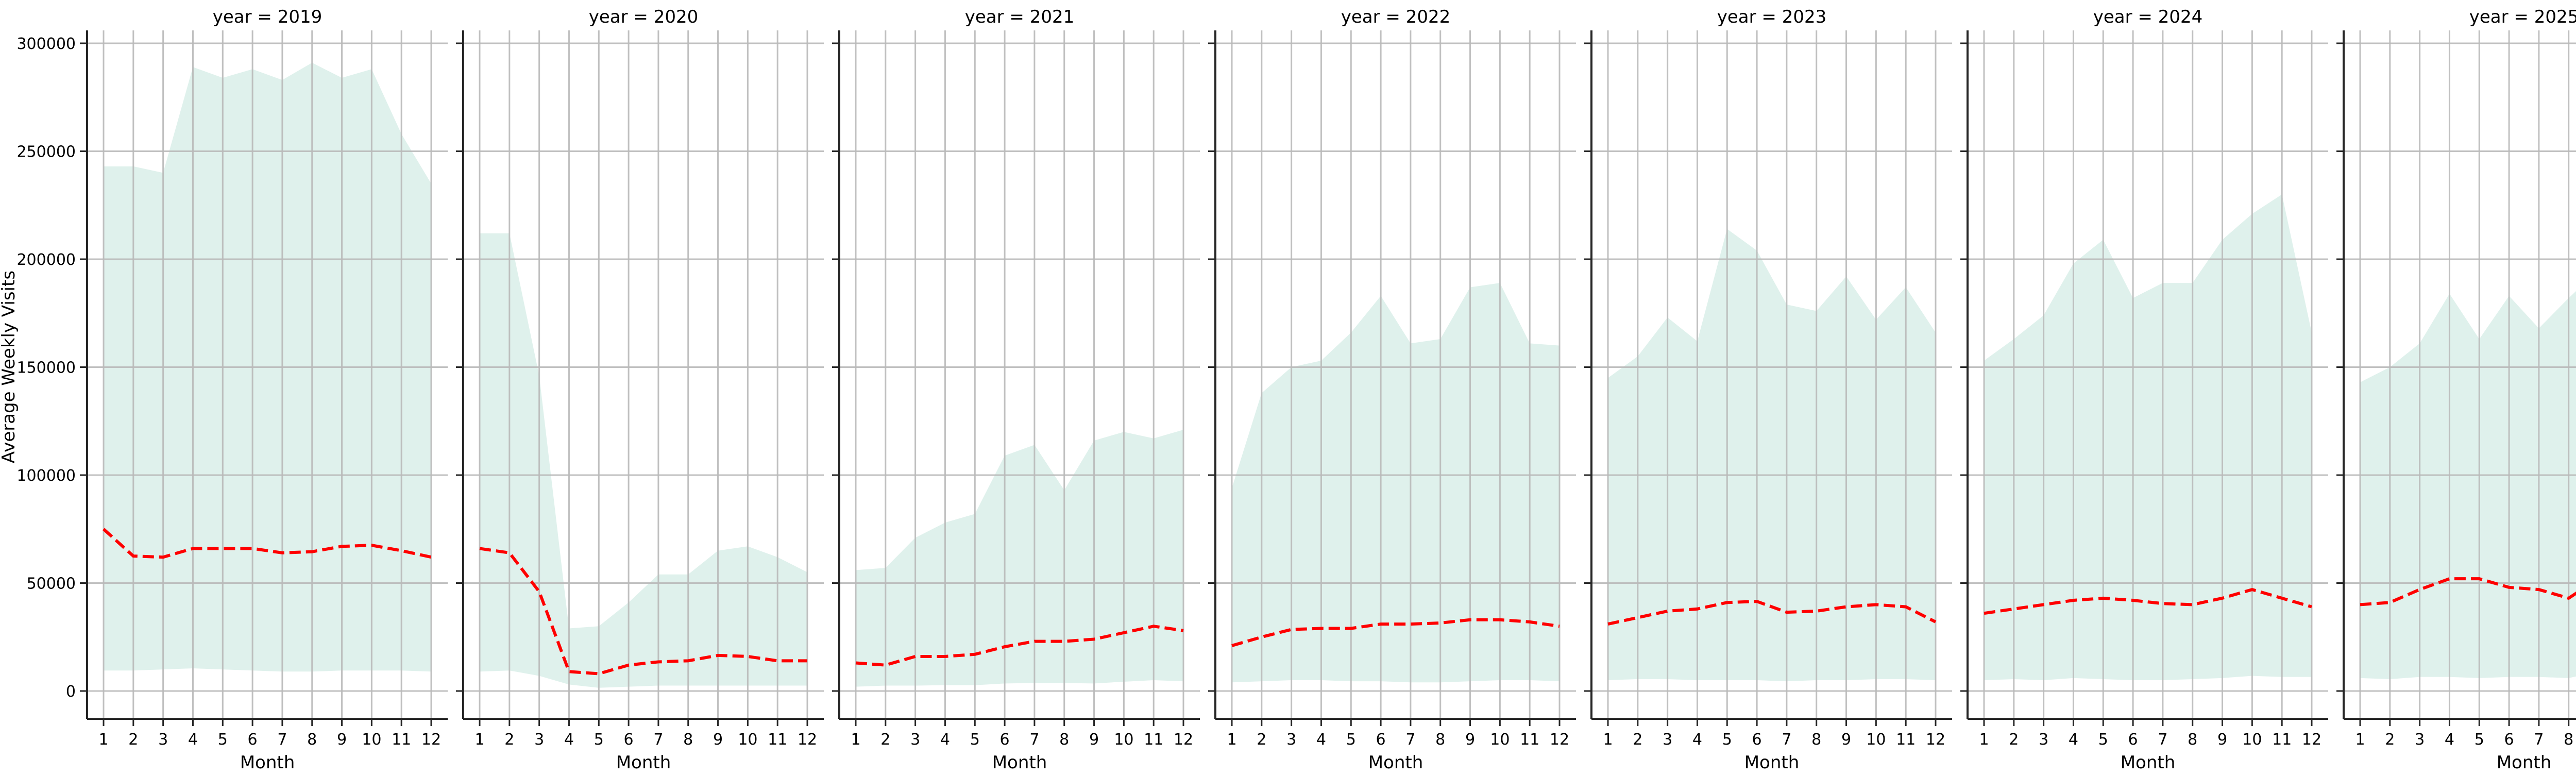 The height and width of the screenshot is (775, 2576). Describe the element at coordinates (267, 17) in the screenshot. I see `panel-title: year = 2019` at that location.